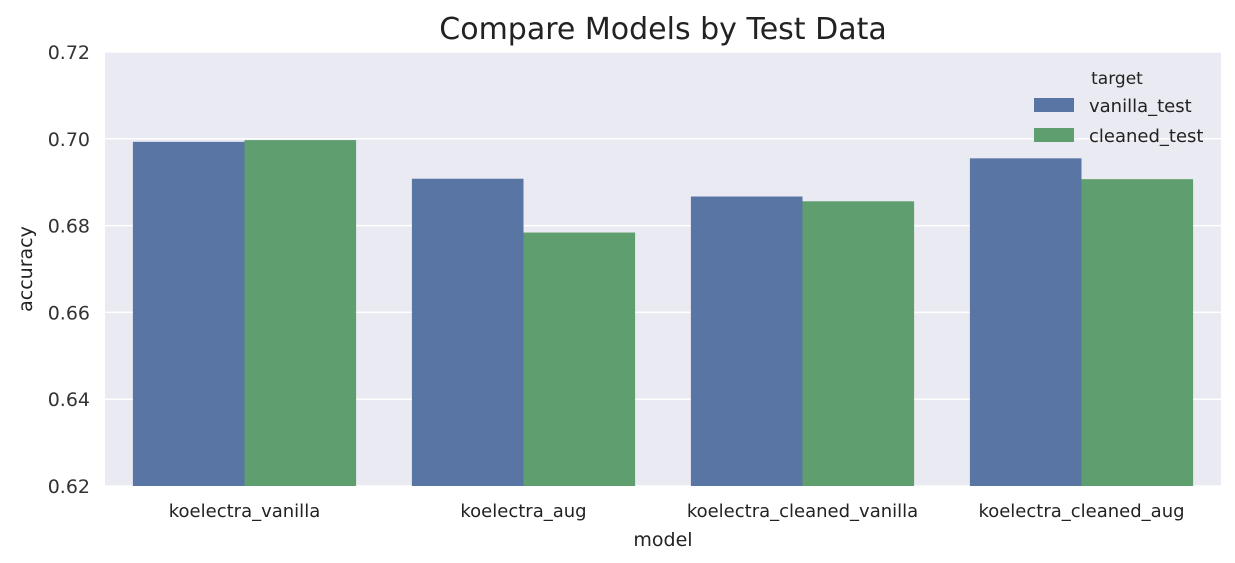  Describe the element at coordinates (467, 332) in the screenshot. I see `bar-vanilla_test-koelectra_aug` at that location.